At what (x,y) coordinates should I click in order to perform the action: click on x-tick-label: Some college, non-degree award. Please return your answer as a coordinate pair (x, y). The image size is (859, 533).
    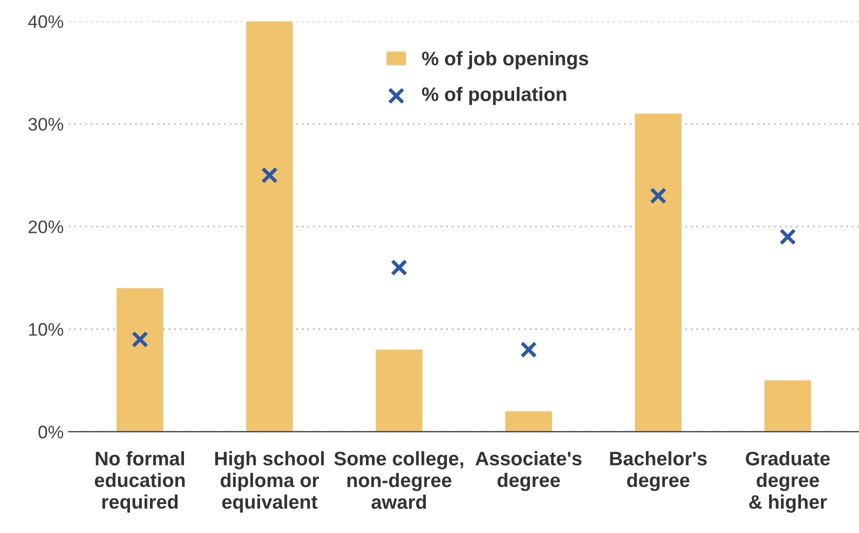
    Looking at the image, I should click on (399, 480).